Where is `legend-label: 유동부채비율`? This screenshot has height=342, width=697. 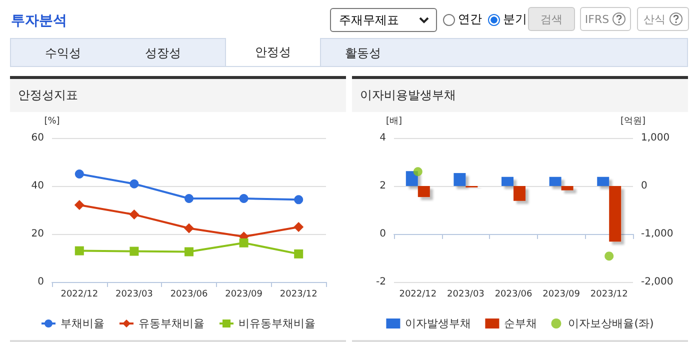 legend-label: 유동부채비율 is located at coordinates (171, 323).